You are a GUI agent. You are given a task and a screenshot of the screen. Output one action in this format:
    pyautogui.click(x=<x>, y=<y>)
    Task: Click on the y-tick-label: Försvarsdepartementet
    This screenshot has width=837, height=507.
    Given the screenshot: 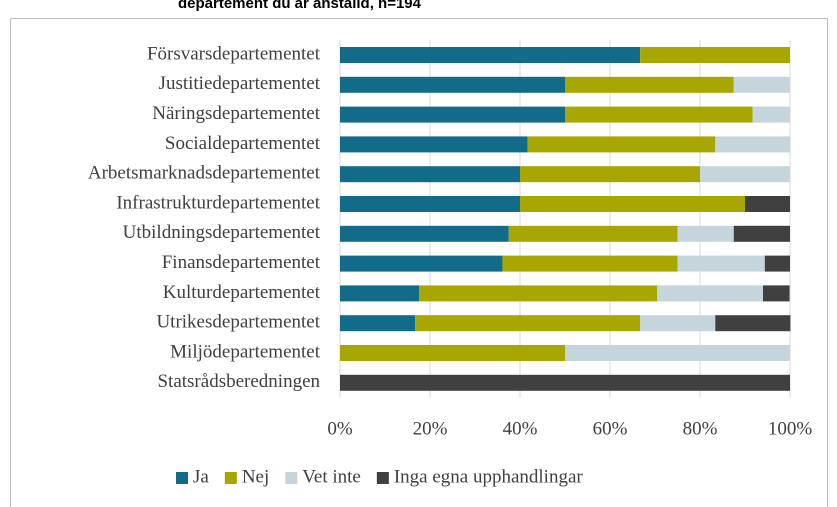 What is the action you would take?
    pyautogui.click(x=234, y=53)
    